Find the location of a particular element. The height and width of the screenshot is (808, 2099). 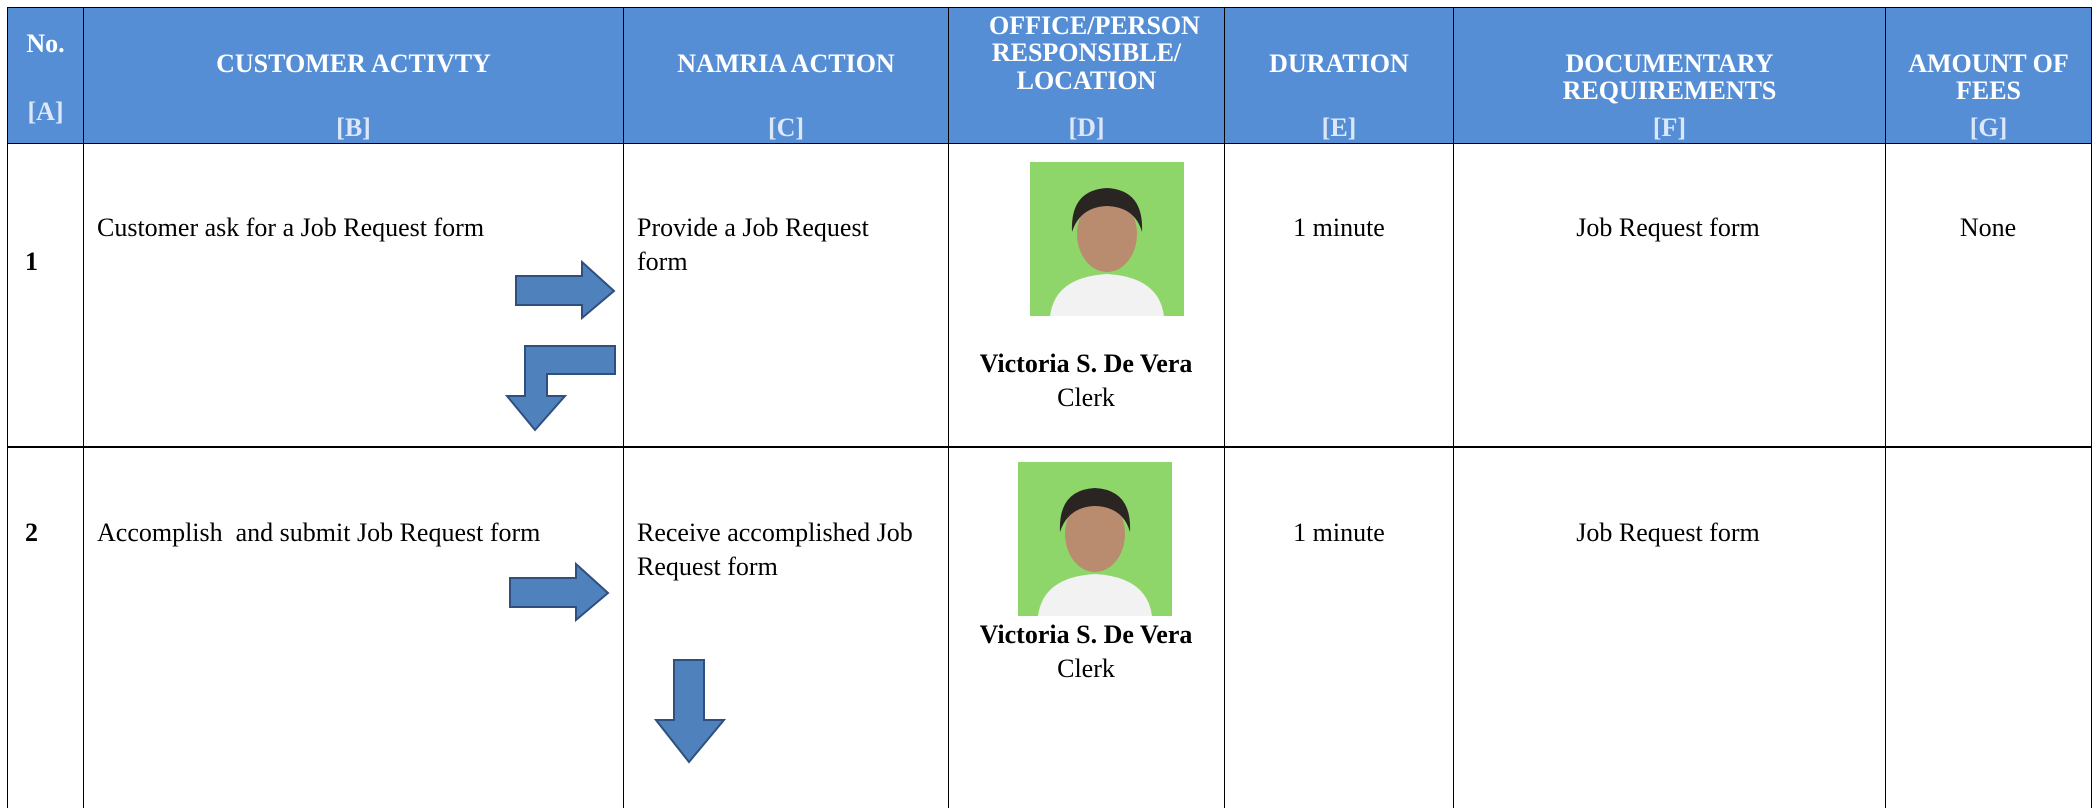

arrow-down is located at coordinates (690, 711).